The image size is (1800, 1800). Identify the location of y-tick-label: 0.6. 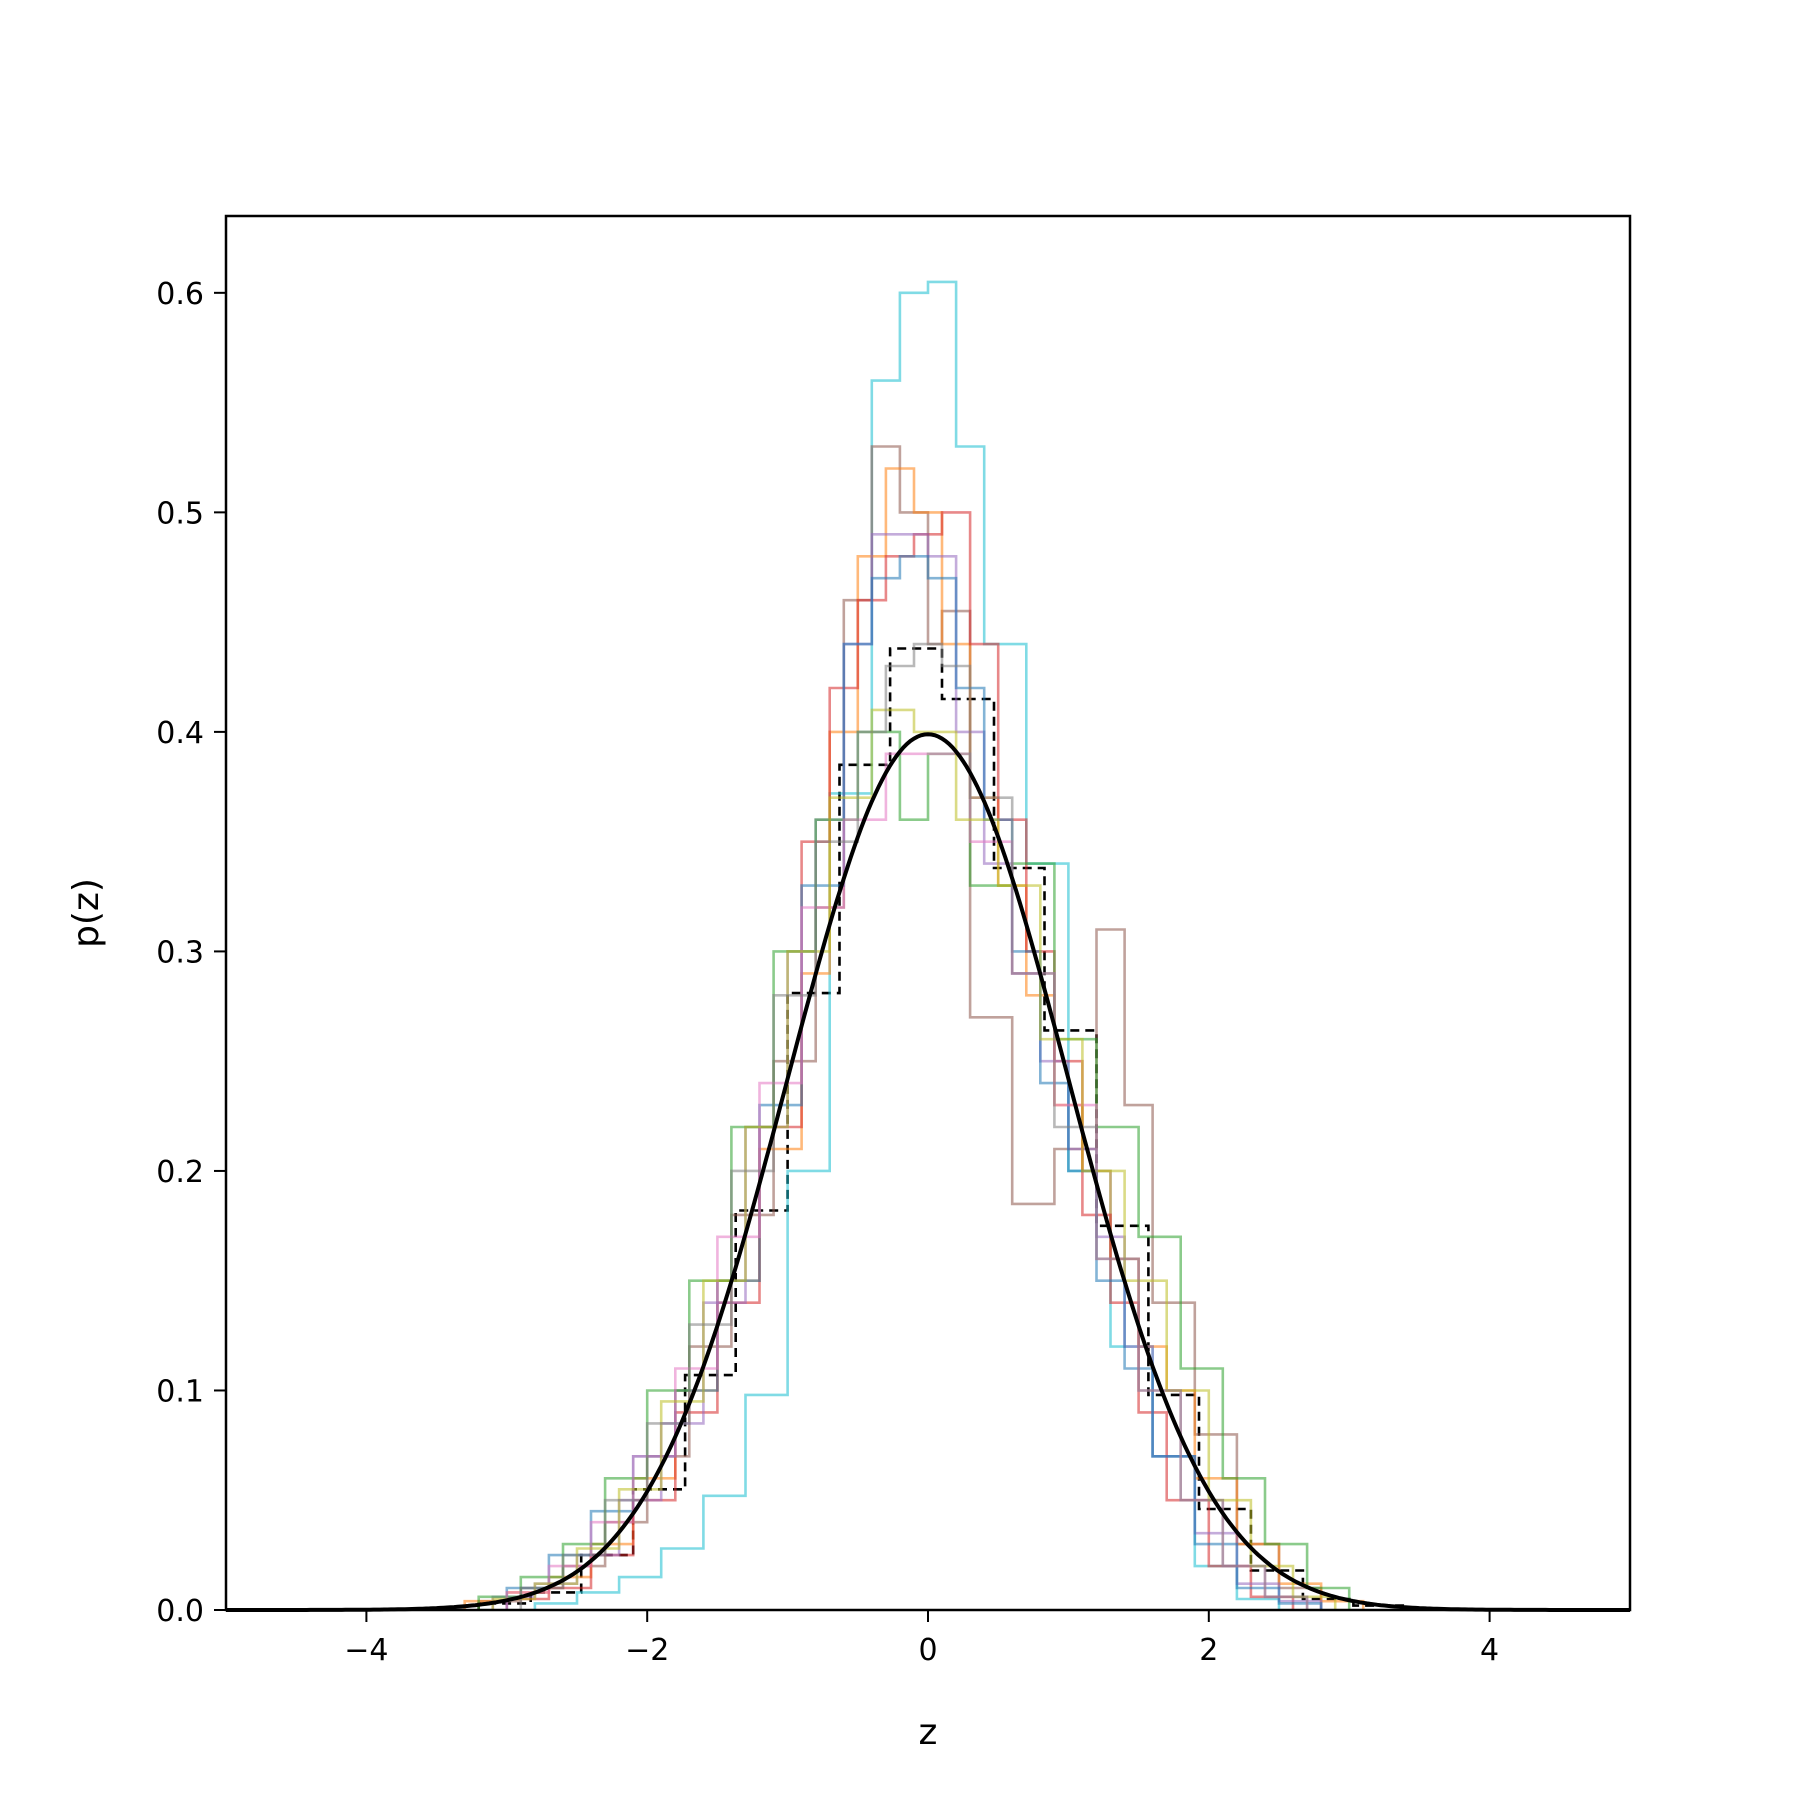
(180, 294).